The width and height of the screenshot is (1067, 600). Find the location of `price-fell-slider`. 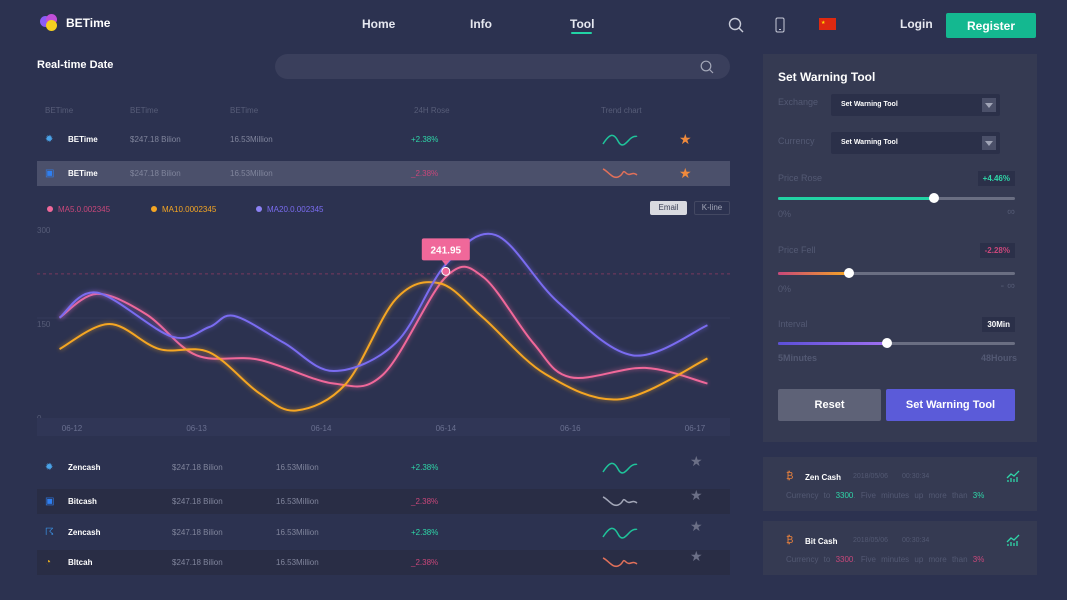

price-fell-slider is located at coordinates (896, 273).